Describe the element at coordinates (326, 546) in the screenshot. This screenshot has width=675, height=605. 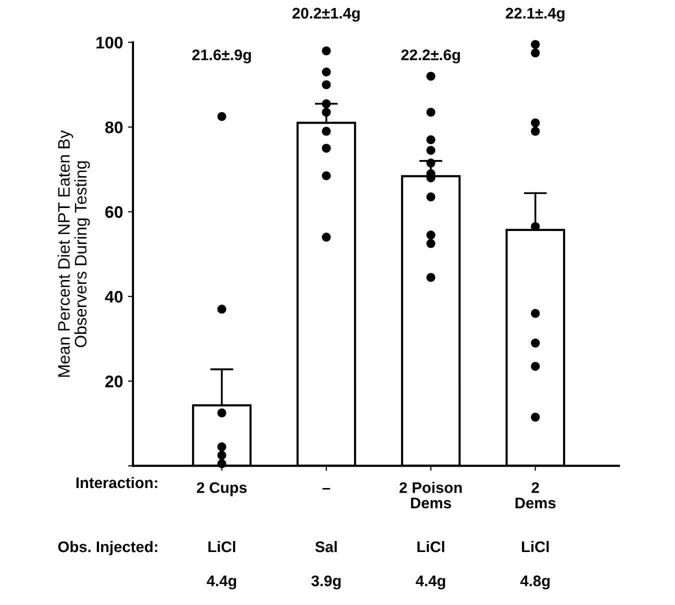
I see `text: Sal` at that location.